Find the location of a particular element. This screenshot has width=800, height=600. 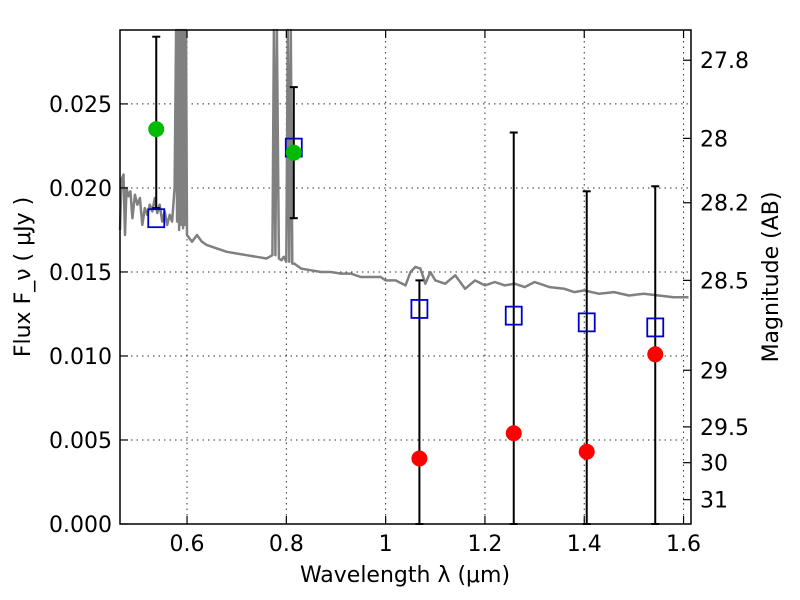

x-tick-label: 1.6 is located at coordinates (683, 544).